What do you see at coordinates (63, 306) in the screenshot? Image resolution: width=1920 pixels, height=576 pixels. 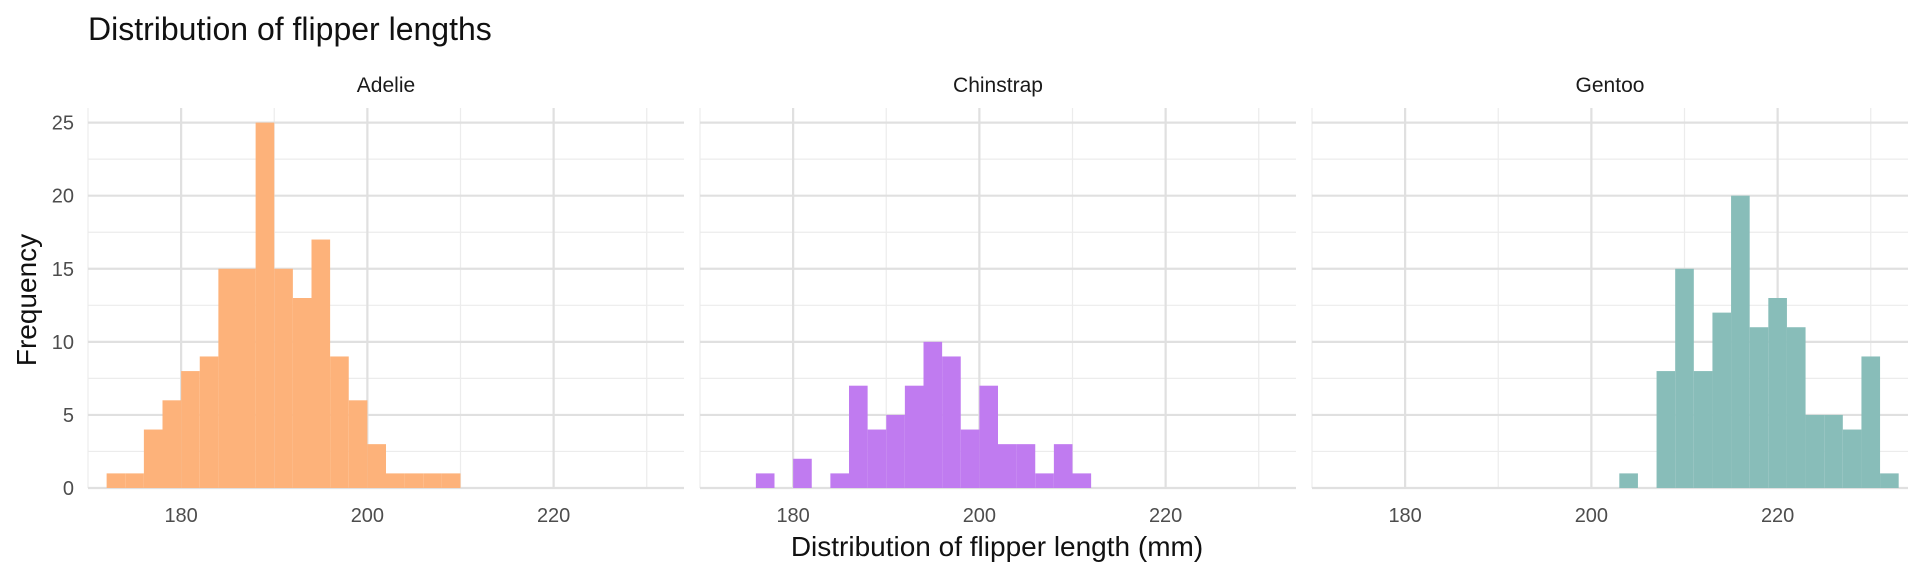 I see `y-axis: 0 5 10 15 20 25` at bounding box center [63, 306].